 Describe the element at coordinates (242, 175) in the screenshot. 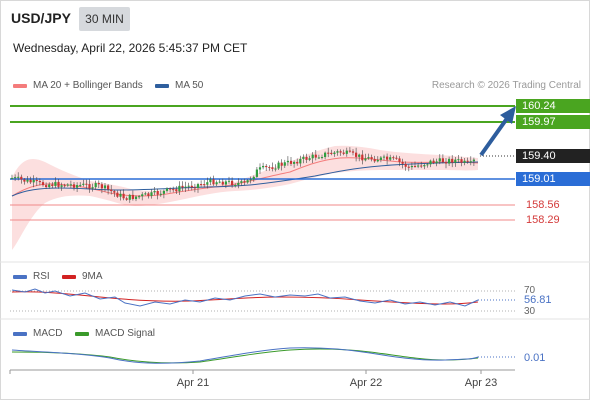

I see `candlesticks` at that location.